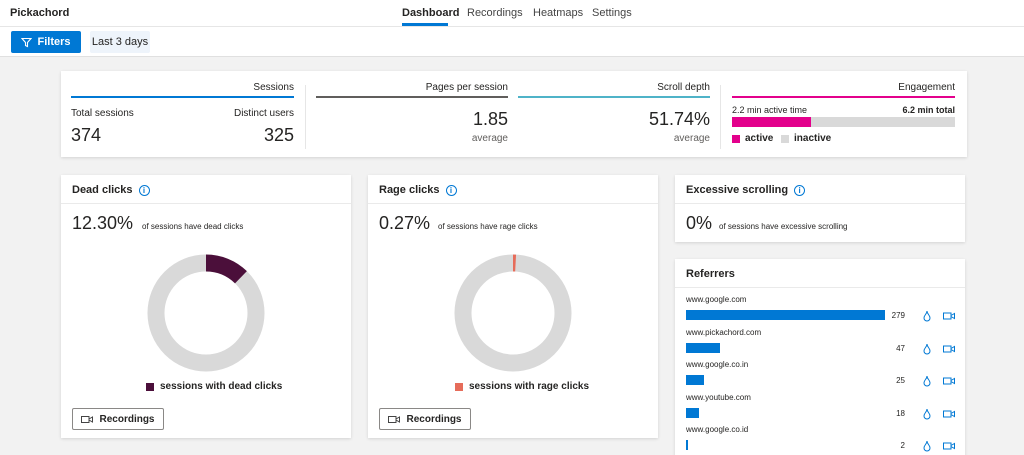  What do you see at coordinates (489, 138) in the screenshot?
I see `pages-average-label: average` at bounding box center [489, 138].